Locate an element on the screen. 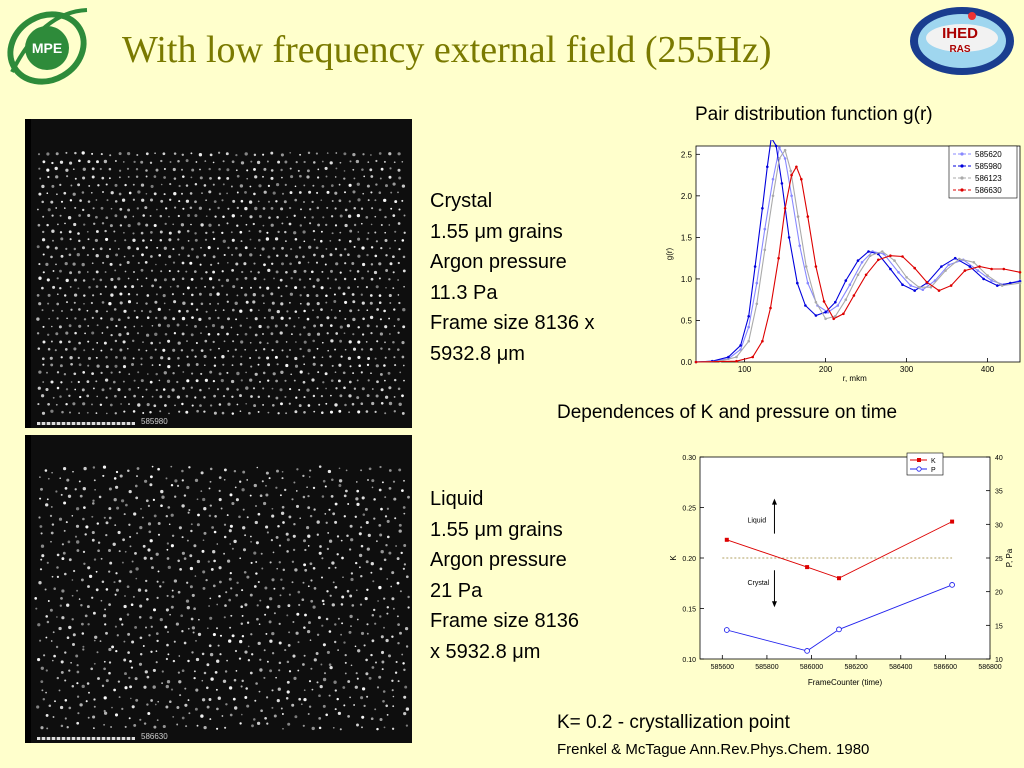 This screenshot has width=1024, height=768. x-tick-label: 586000 is located at coordinates (811, 667).